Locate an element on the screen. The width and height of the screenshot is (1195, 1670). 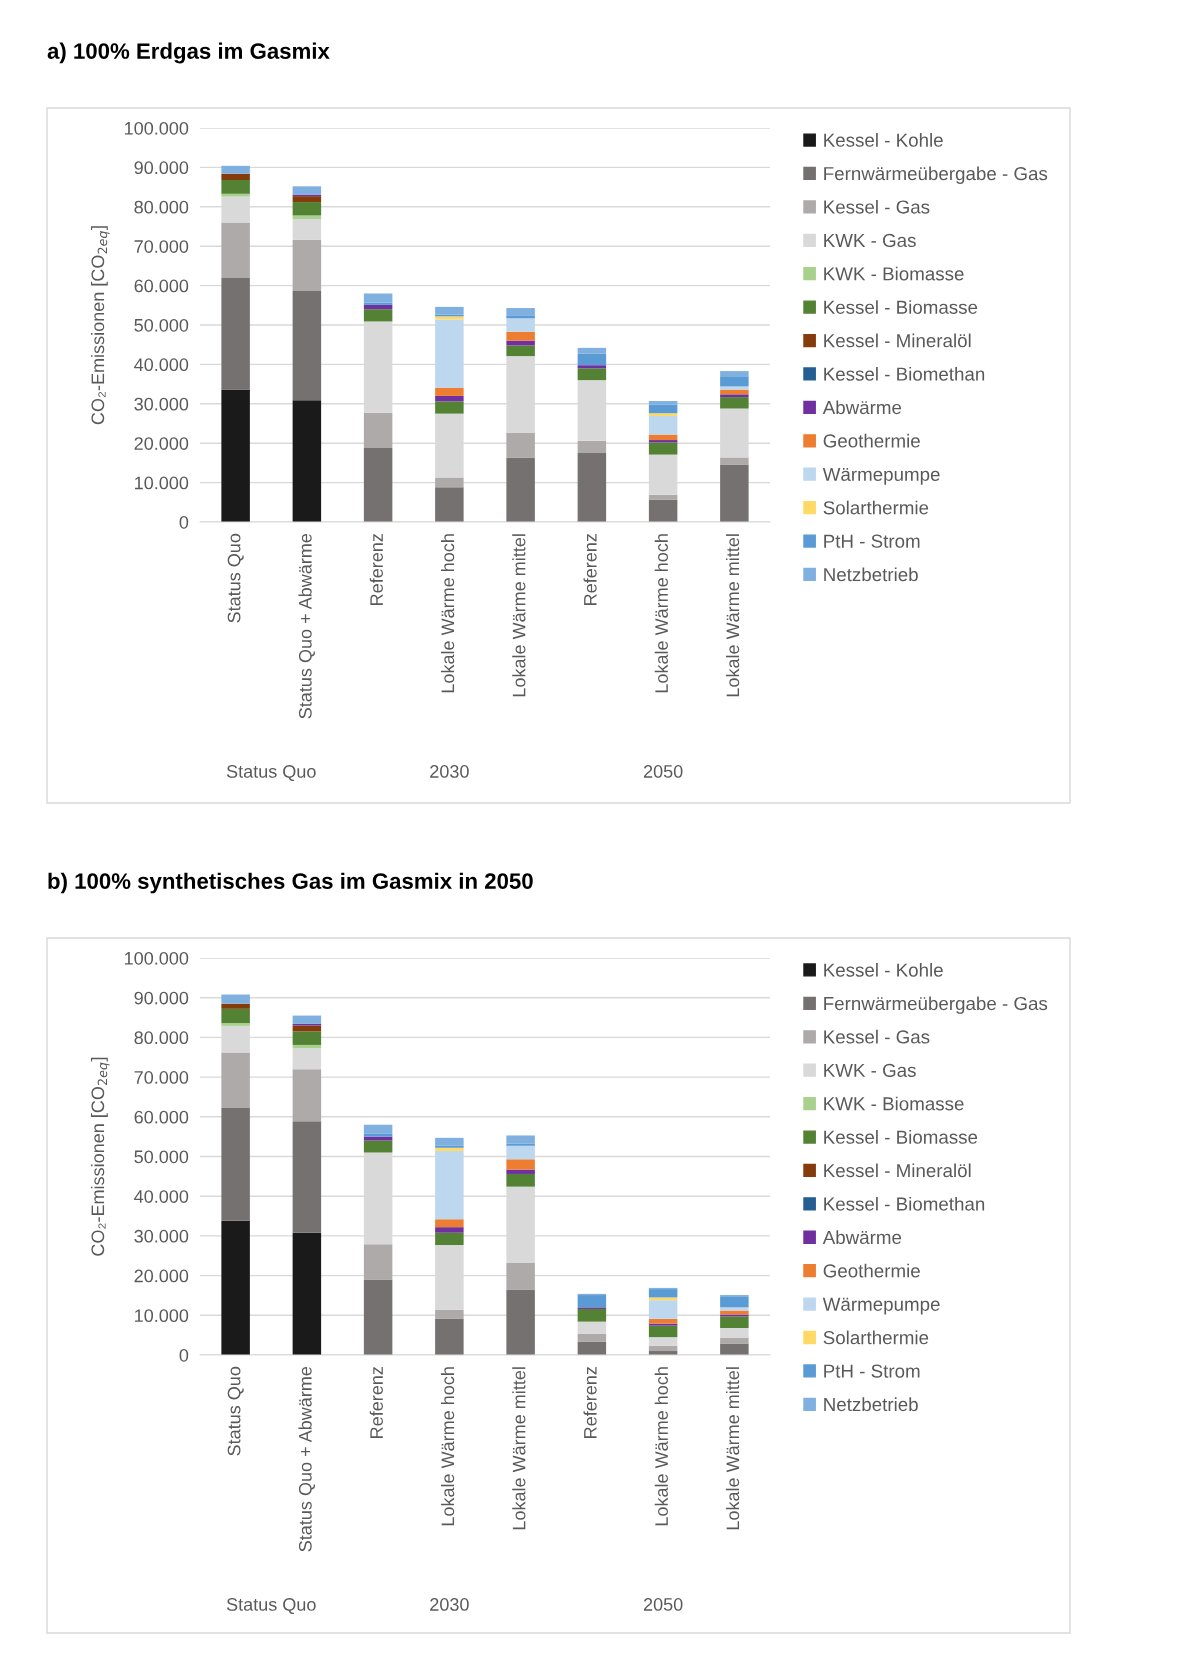
chart-title: a) 100% Erdgas im Gasmix is located at coordinates (188, 53).